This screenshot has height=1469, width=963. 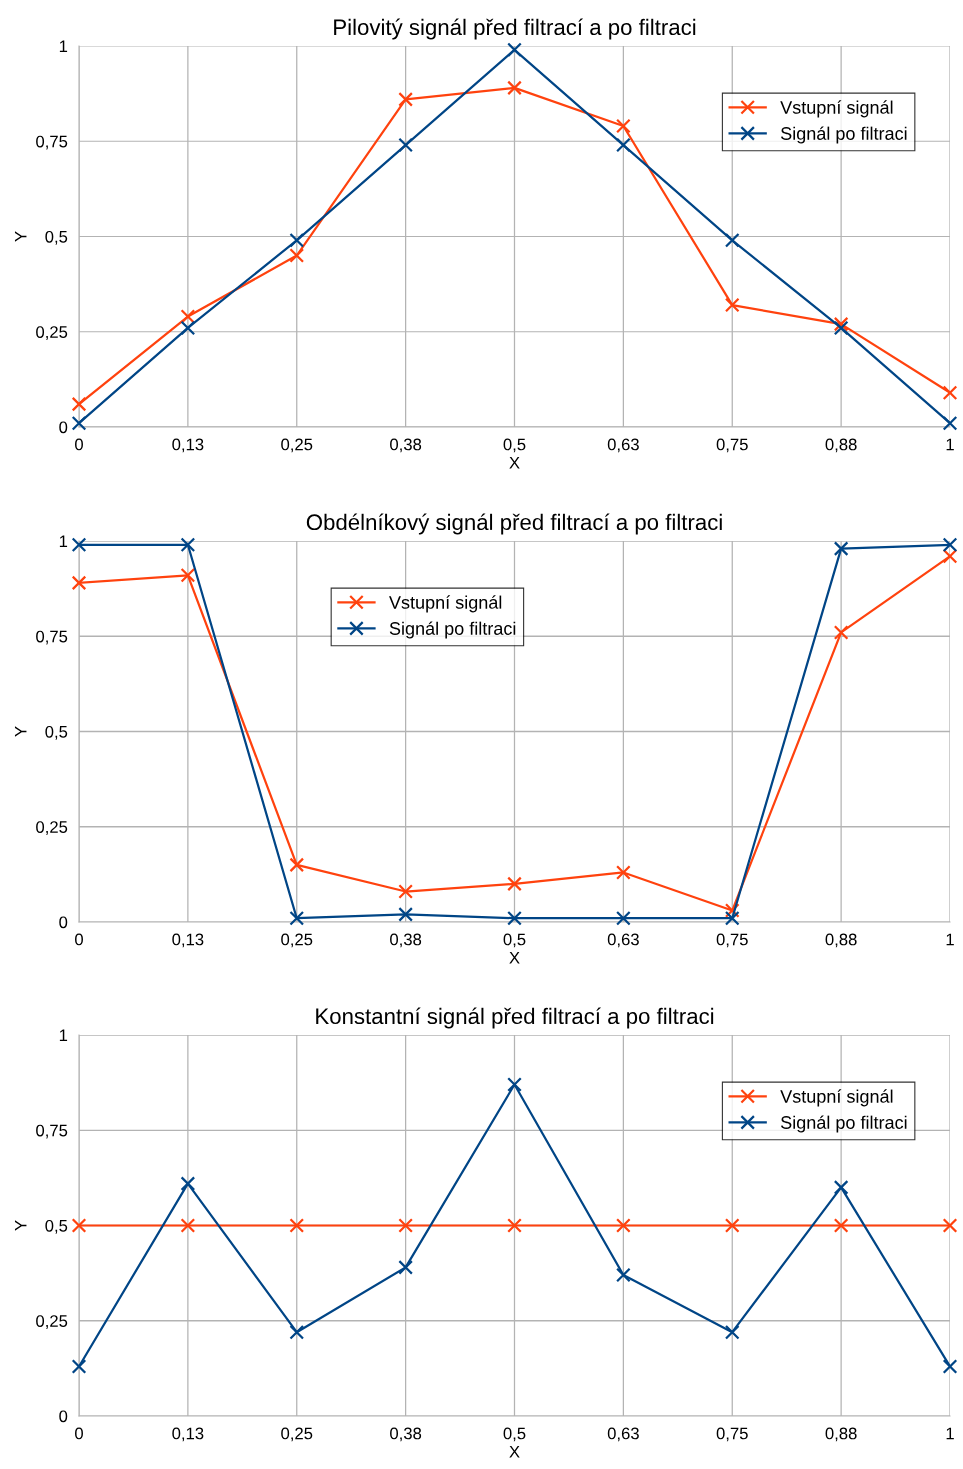 What do you see at coordinates (514, 524) in the screenshot?
I see `chart-title: Obdélníkový signál před filtrací a po filtraci` at bounding box center [514, 524].